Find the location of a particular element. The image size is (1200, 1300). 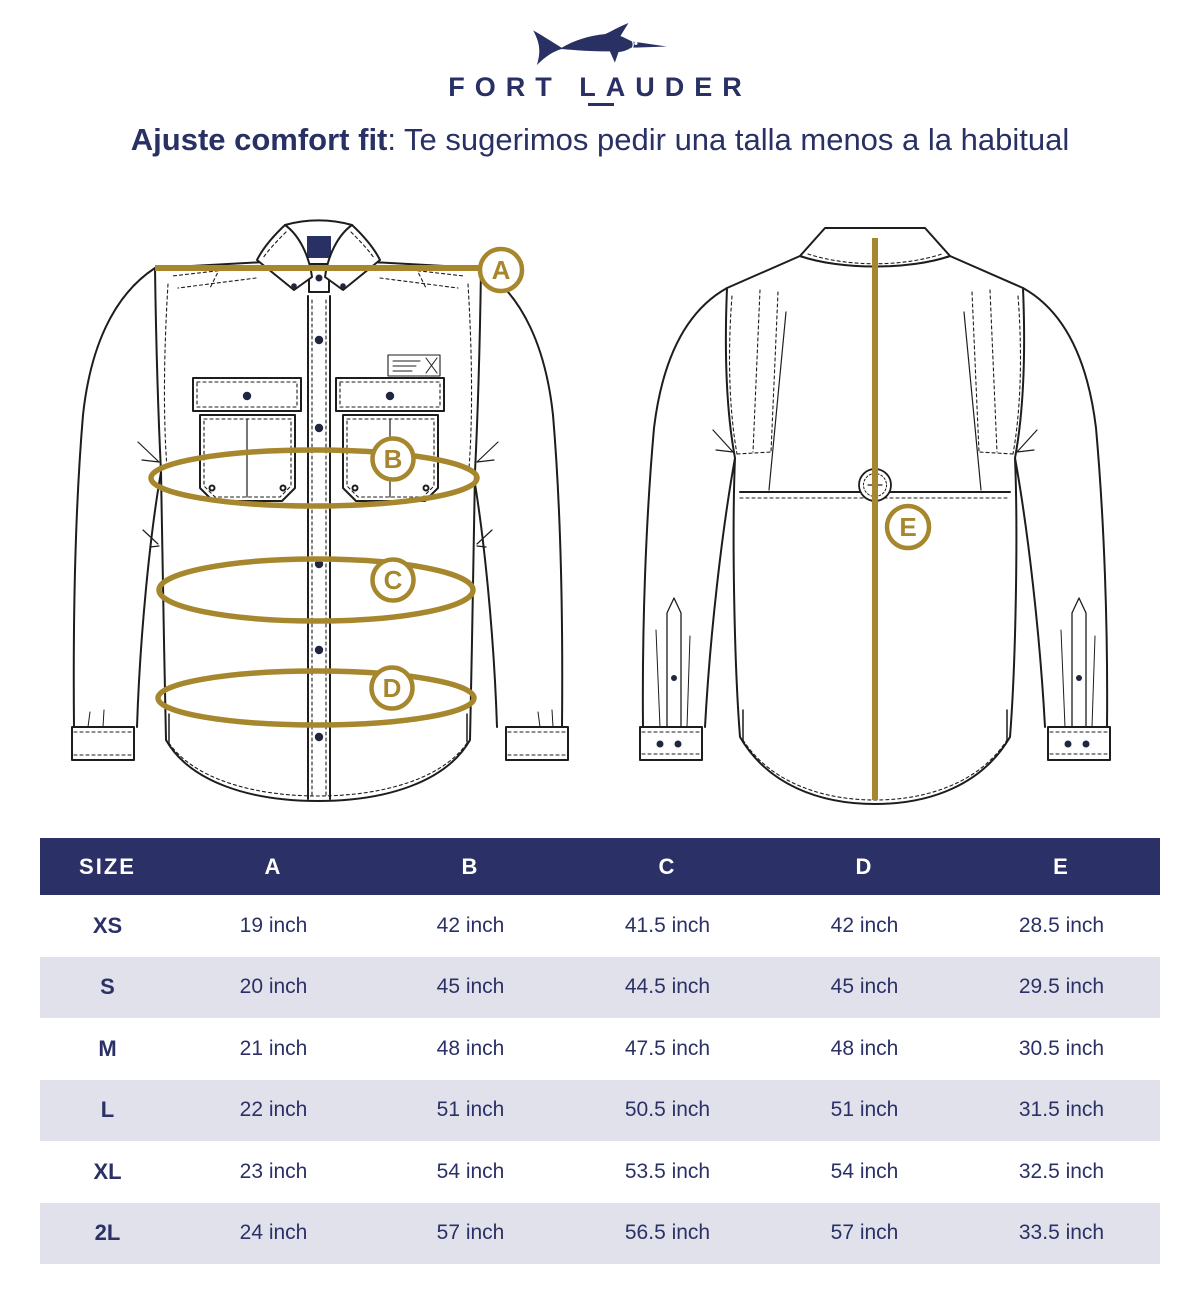

measure-badge-a is located at coordinates (501, 270).